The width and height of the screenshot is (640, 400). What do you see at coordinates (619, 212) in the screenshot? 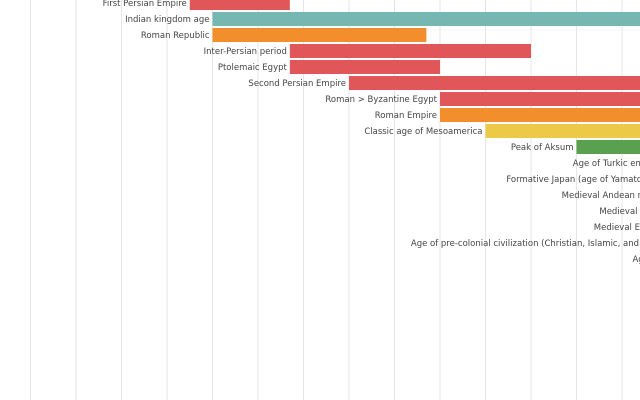
I see `bar-label: Medieval China` at bounding box center [619, 212].